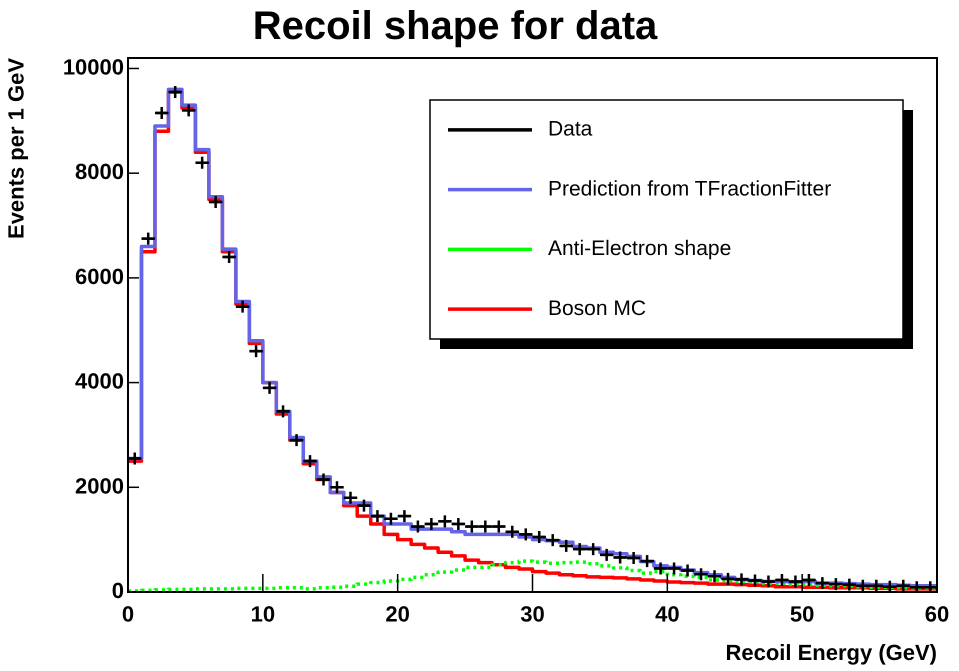  Describe the element at coordinates (831, 652) in the screenshot. I see `x-axis-title: Recoil Energy (GeV)` at that location.